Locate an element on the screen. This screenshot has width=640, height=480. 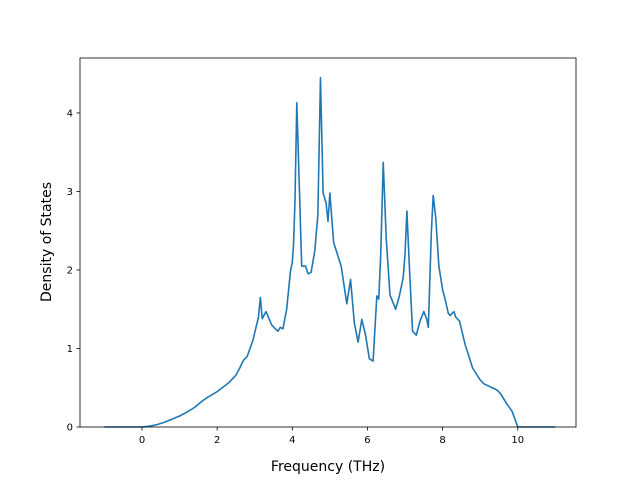
x-tick-label: 10 is located at coordinates (517, 440).